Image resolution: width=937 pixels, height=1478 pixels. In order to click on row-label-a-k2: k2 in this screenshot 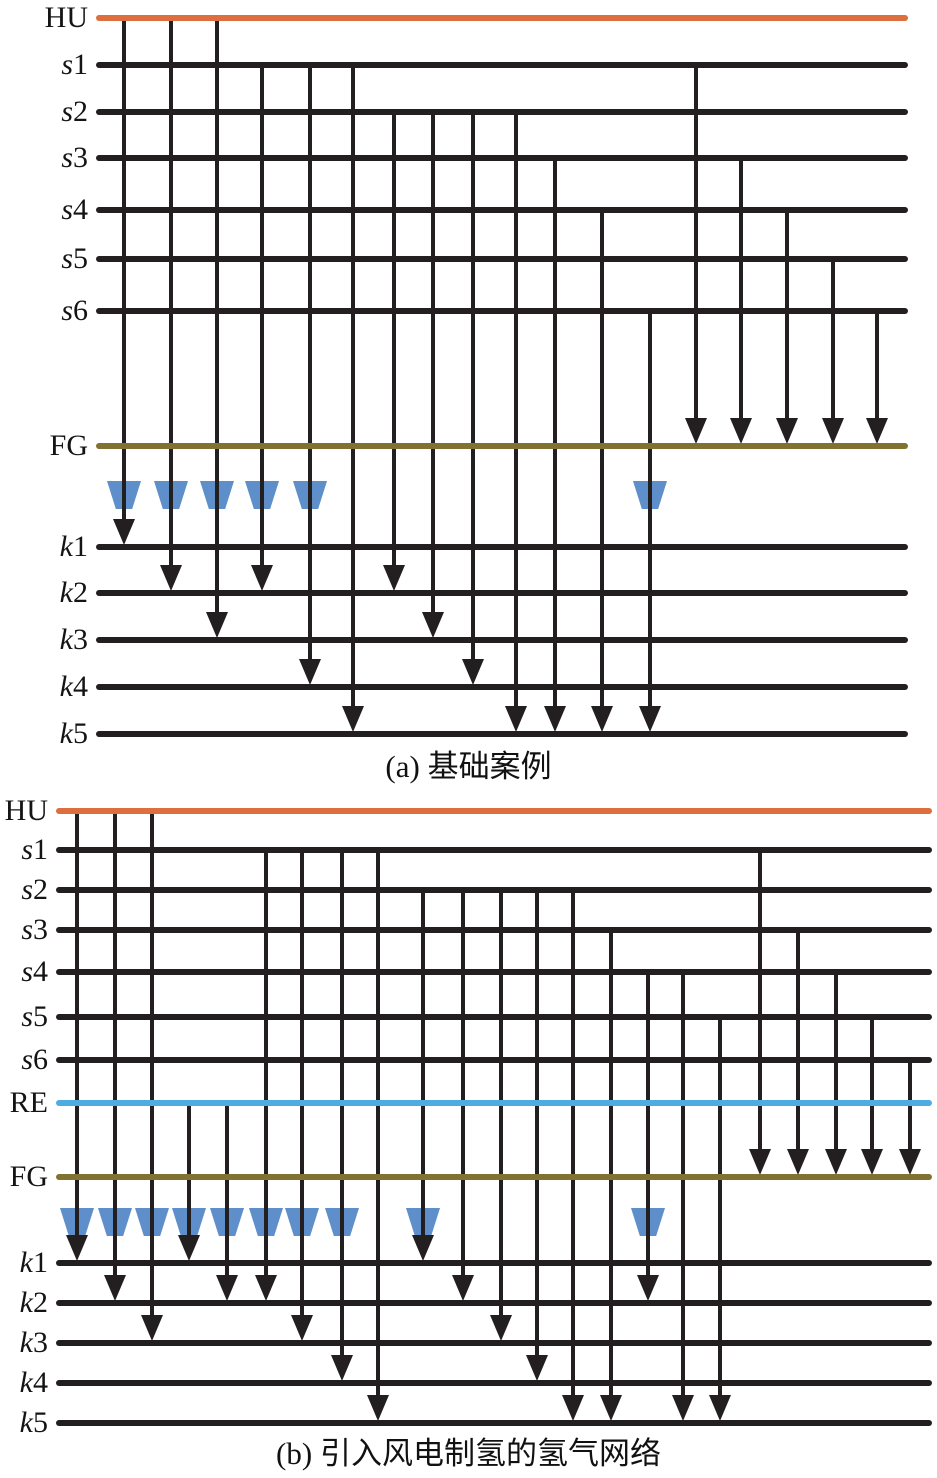, I will do `click(44, 593)`.